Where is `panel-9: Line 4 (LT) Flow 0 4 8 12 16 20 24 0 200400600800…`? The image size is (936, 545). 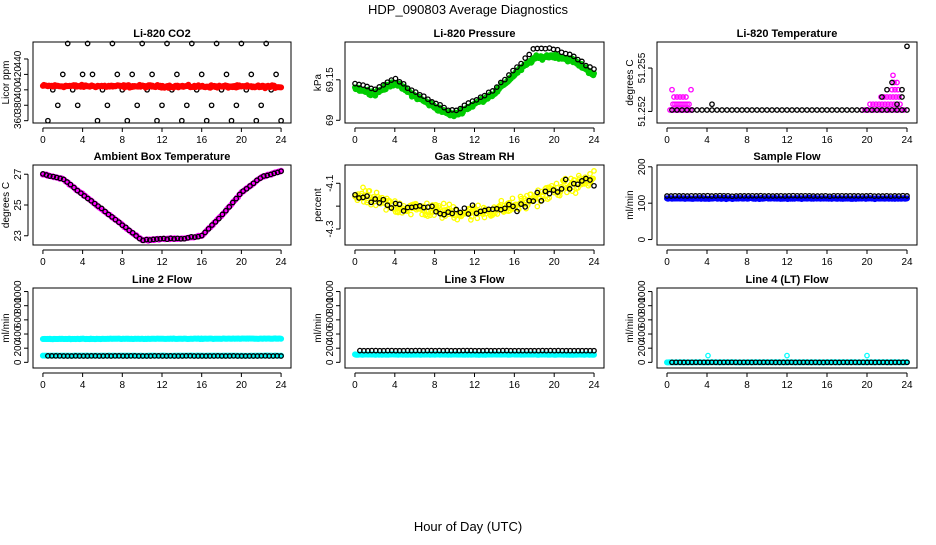 panel-9: Line 4 (LT) Flow 0 4 8 12 16 20 24 0 200400600800… is located at coordinates (771, 332).